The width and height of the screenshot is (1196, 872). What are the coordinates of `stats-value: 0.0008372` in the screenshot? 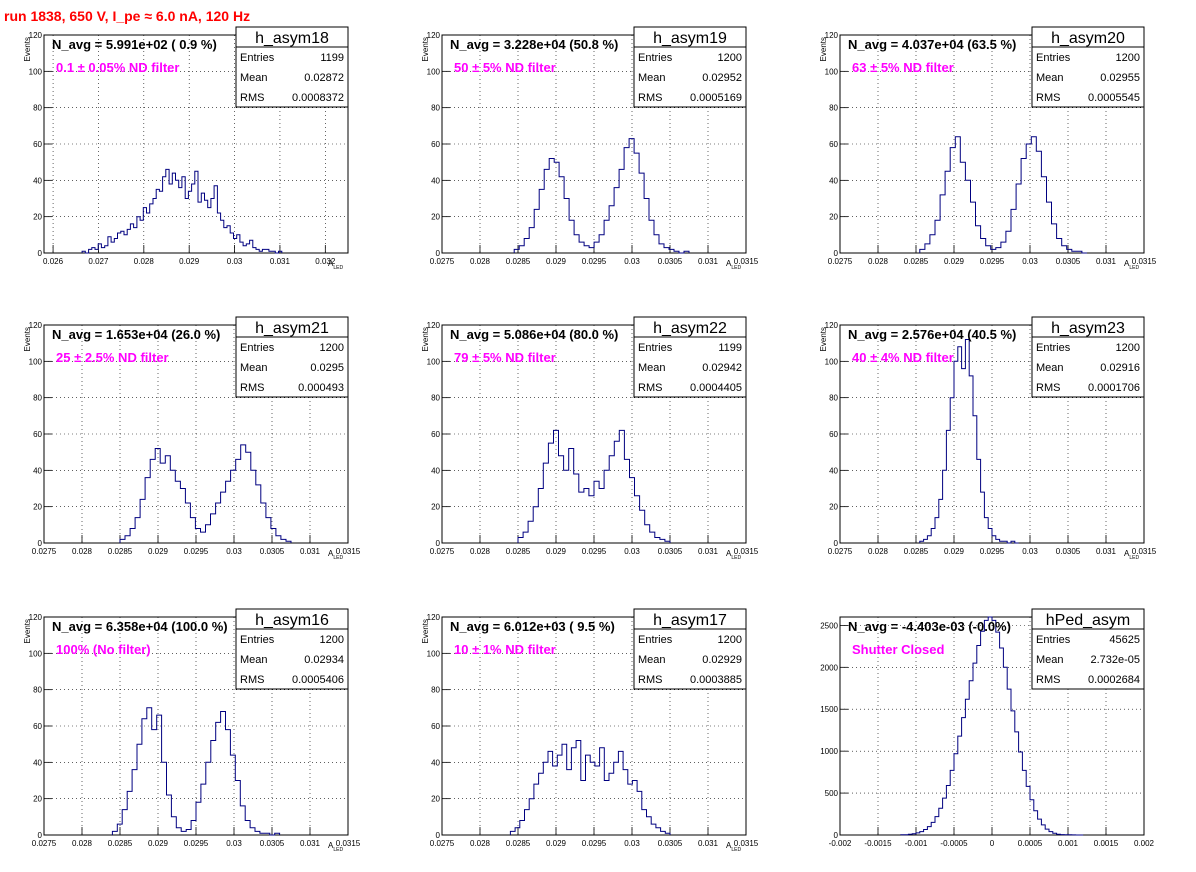 It's located at (318, 98).